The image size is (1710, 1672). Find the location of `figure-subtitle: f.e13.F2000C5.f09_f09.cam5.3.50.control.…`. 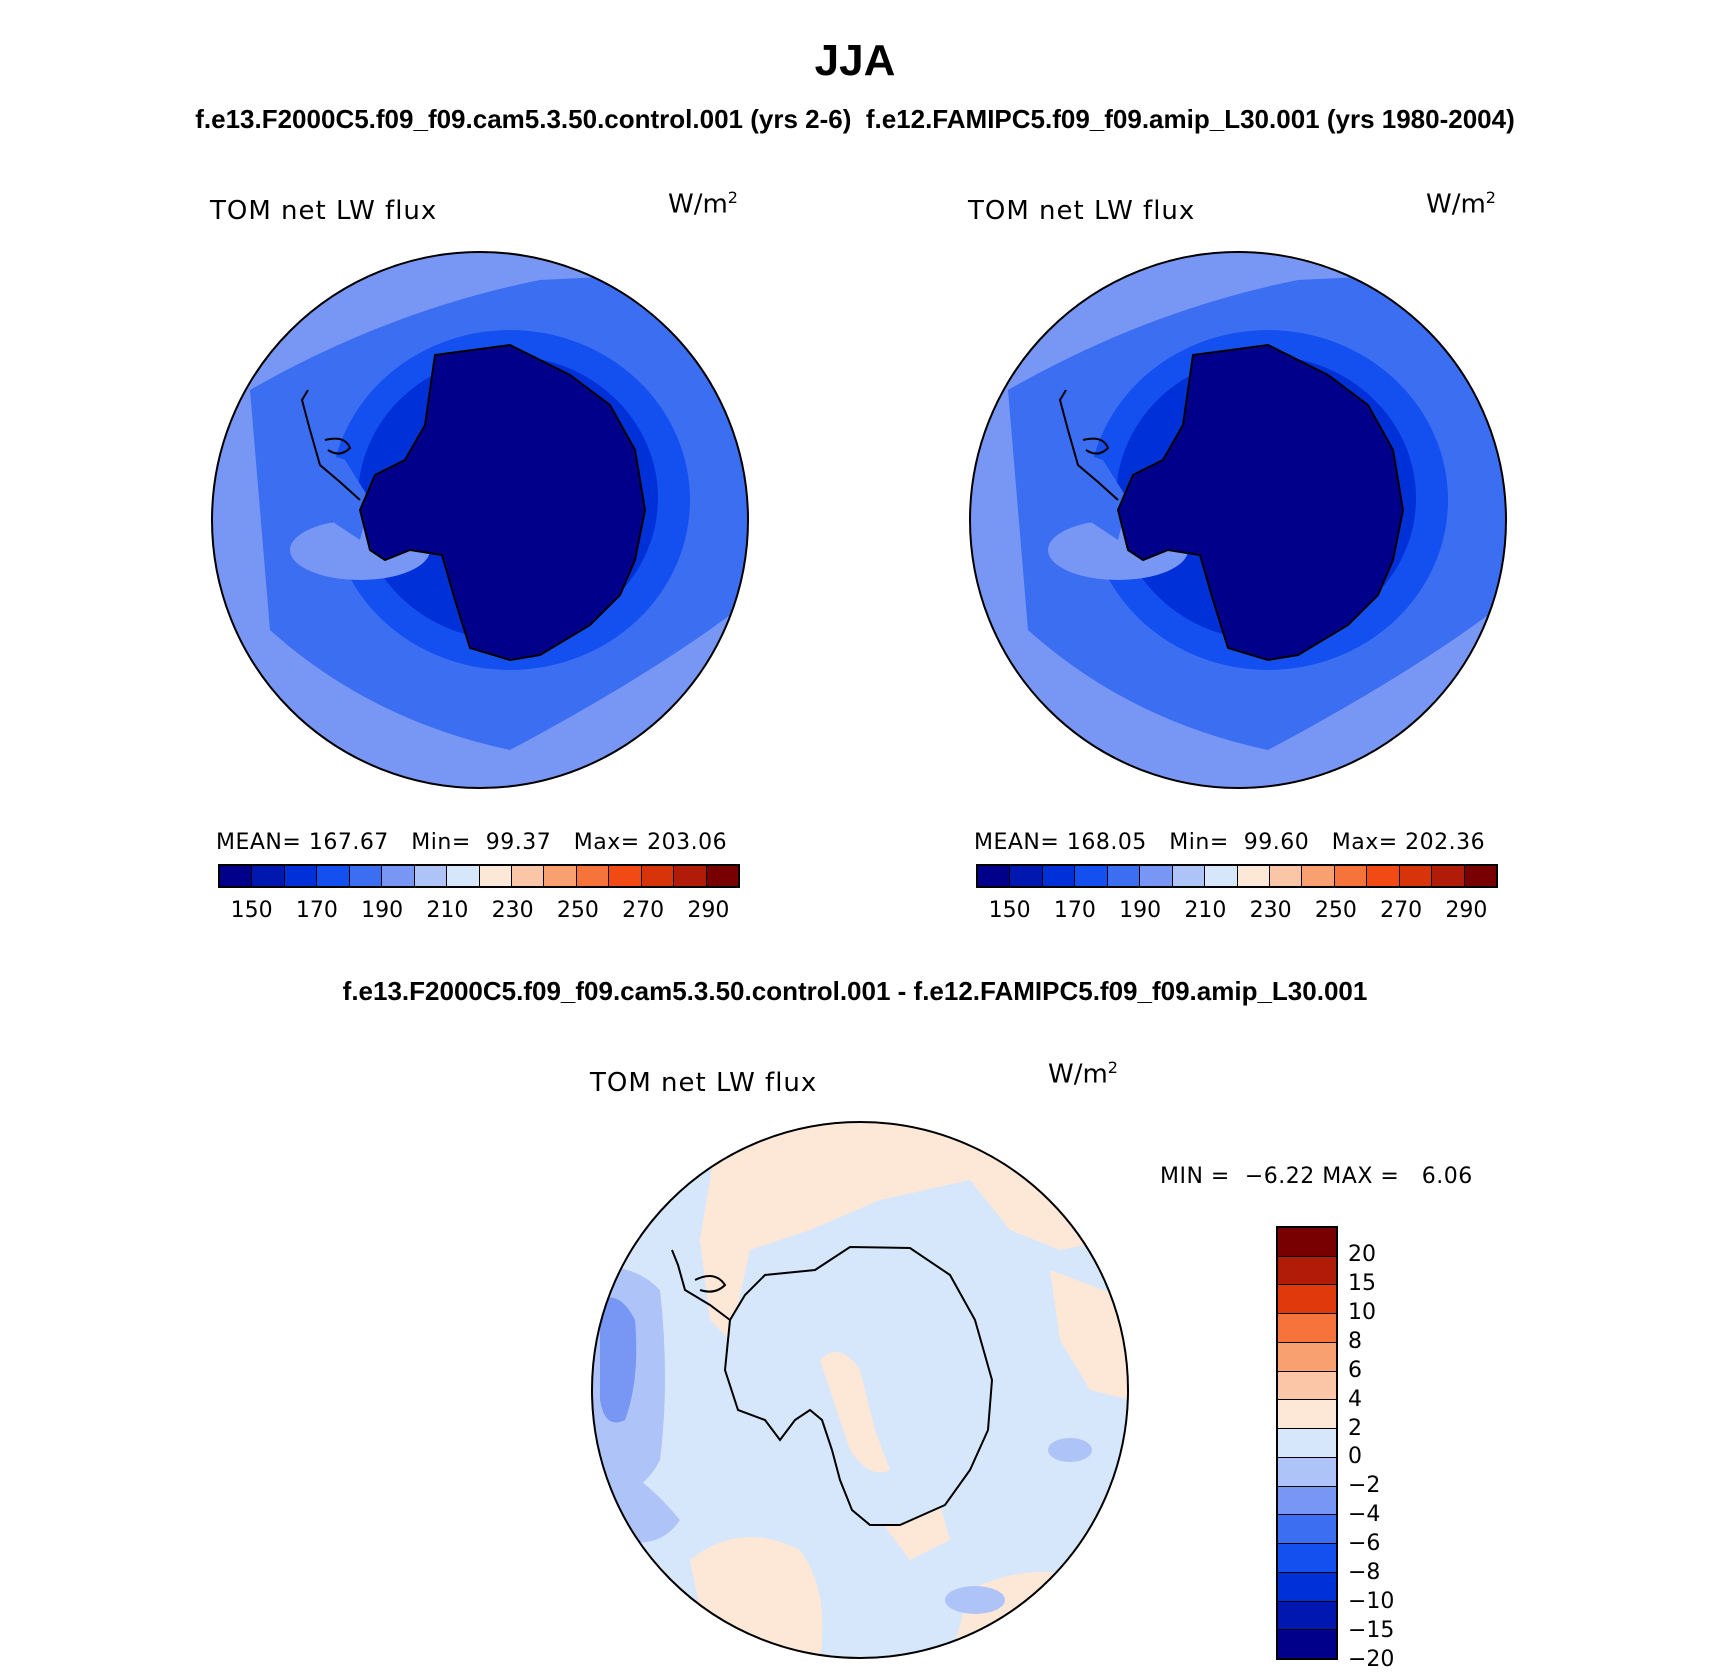

figure-subtitle: f.e13.F2000C5.f09_f09.cam5.3.50.control.… is located at coordinates (855, 119).